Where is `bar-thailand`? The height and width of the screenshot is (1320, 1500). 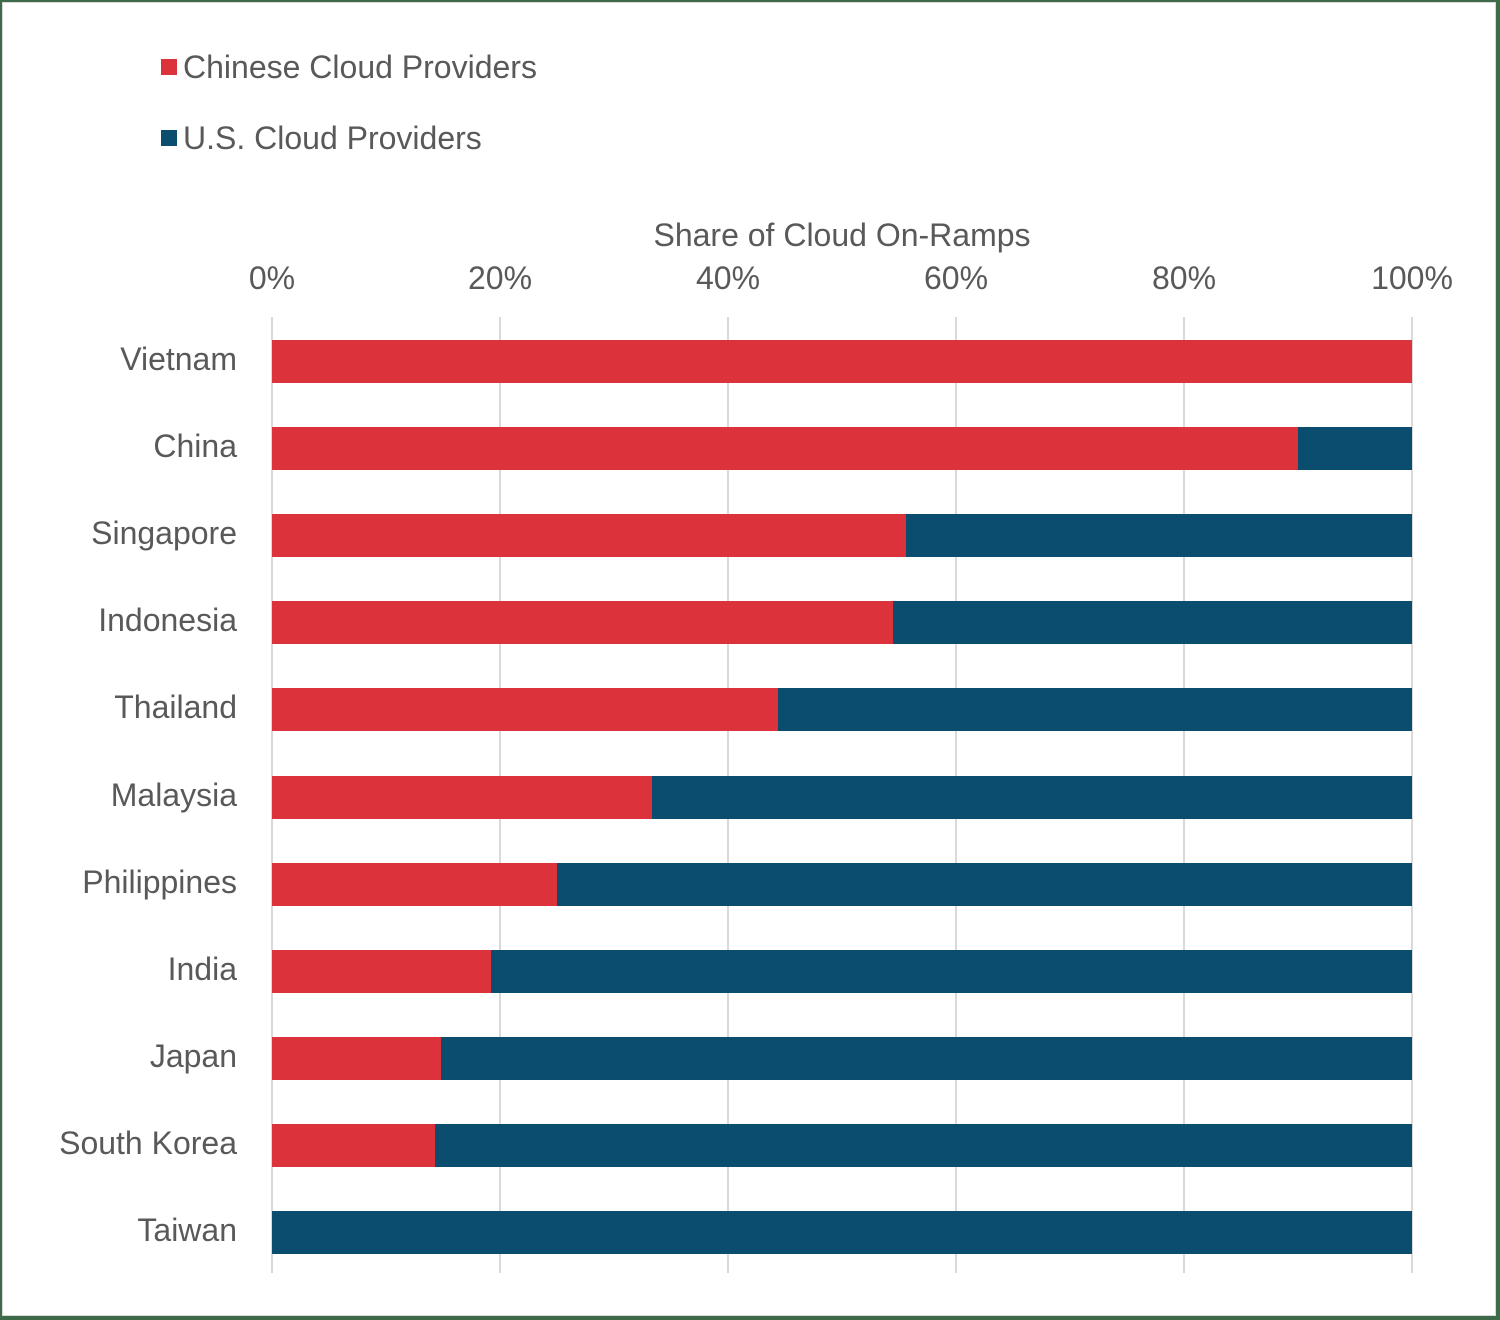 bar-thailand is located at coordinates (842, 710).